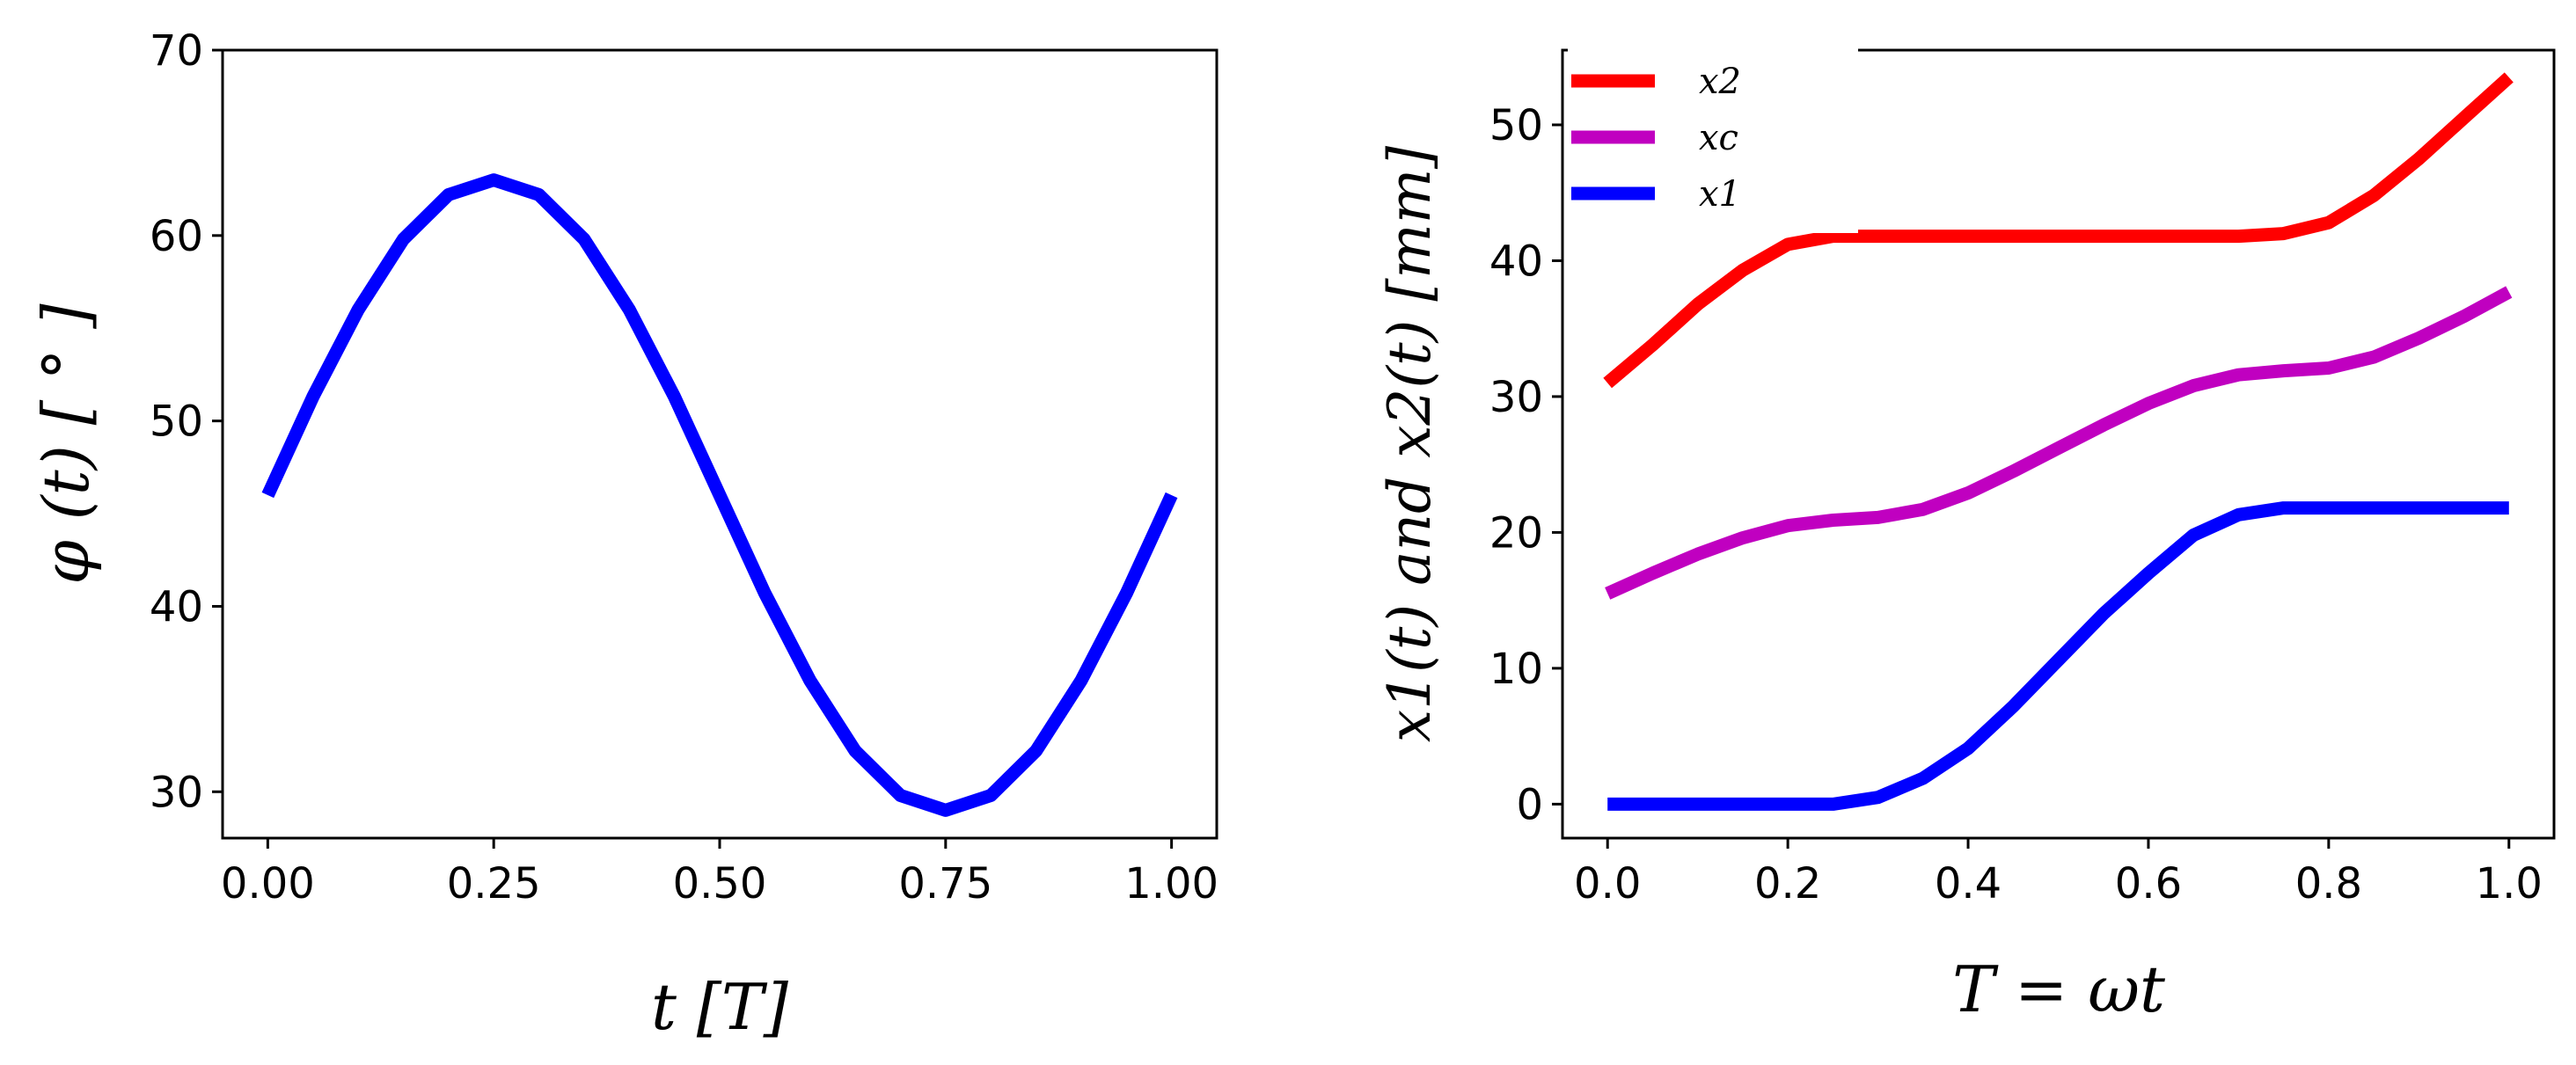  I want to click on x-tick-label: 0.75, so click(945, 883).